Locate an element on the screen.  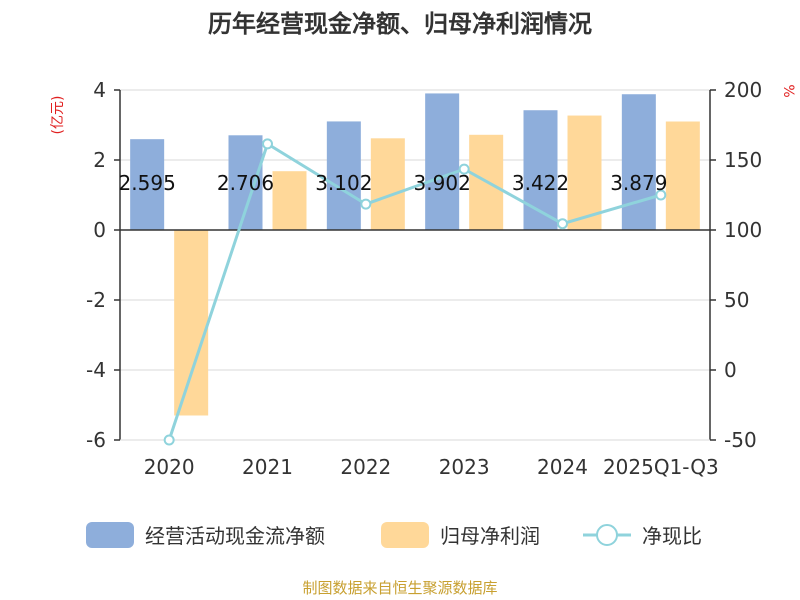
legend: 经营活动现金流净额 归母净利润 净现比 is located at coordinates (394, 535).